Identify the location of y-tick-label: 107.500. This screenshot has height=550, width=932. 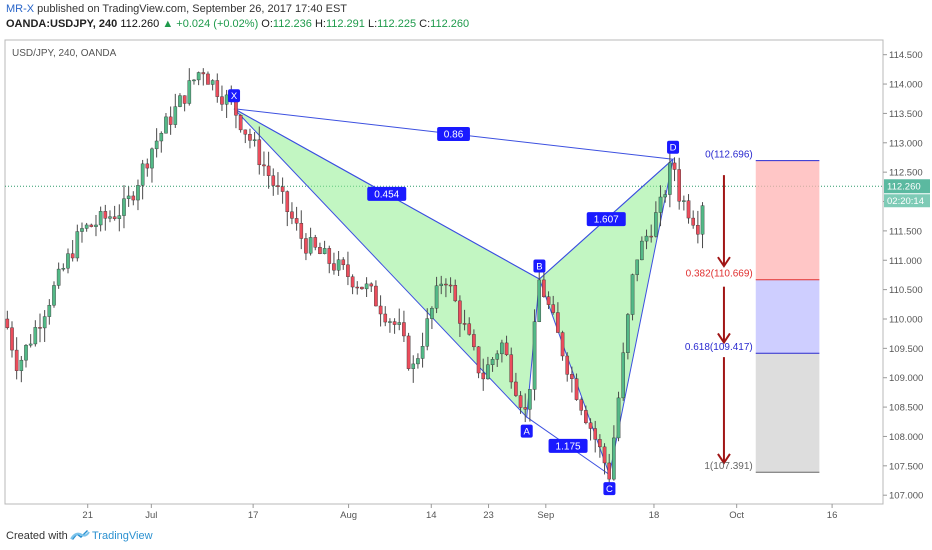
(906, 466).